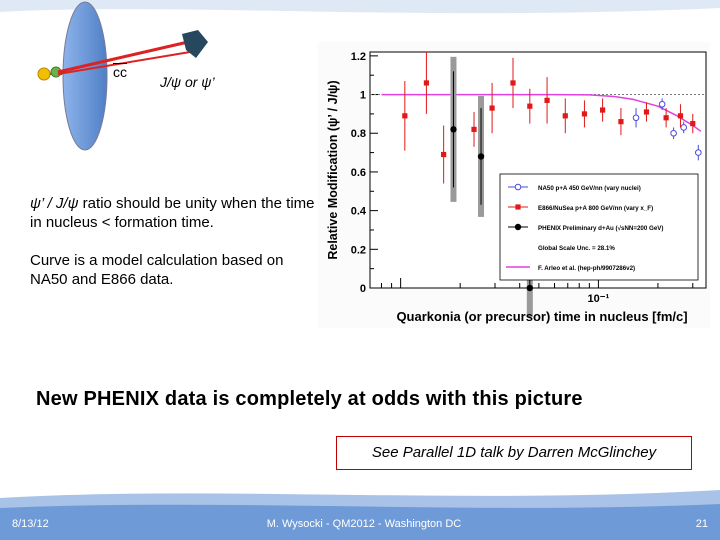  I want to click on model-curve-line, so click(541, 112).